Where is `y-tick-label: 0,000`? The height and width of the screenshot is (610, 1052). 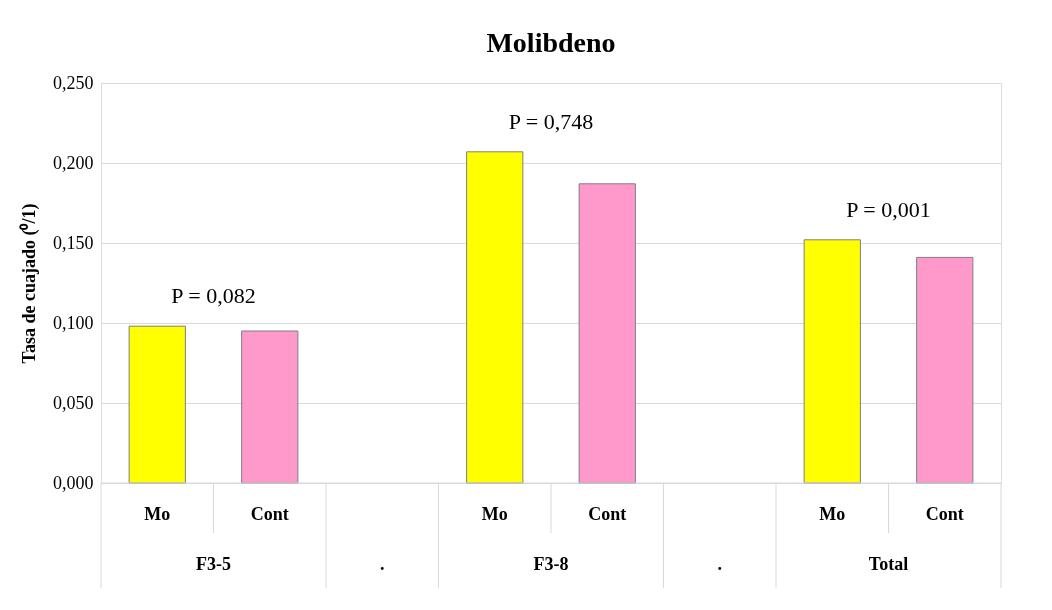 y-tick-label: 0,000 is located at coordinates (73, 482).